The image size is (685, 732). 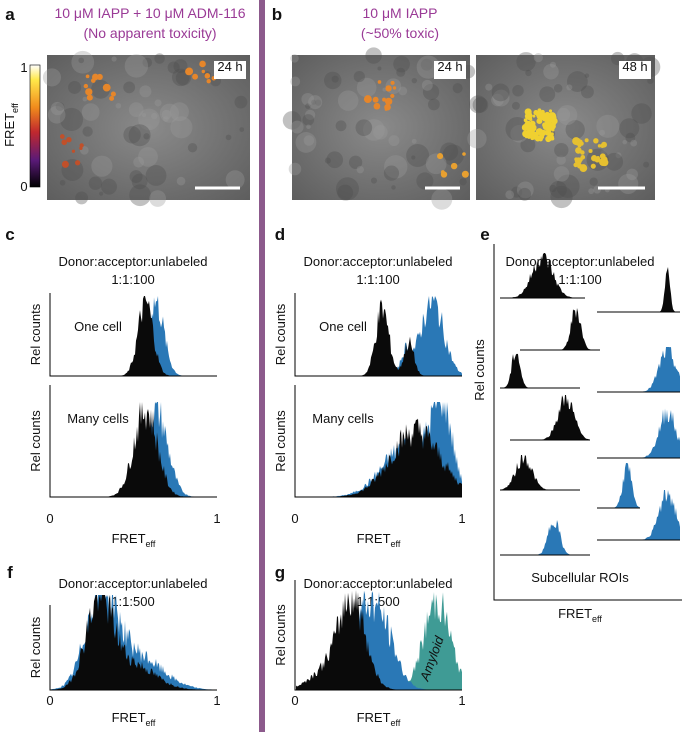 What do you see at coordinates (149, 33) in the screenshot?
I see `panel-title: (No apparent toxicity)` at bounding box center [149, 33].